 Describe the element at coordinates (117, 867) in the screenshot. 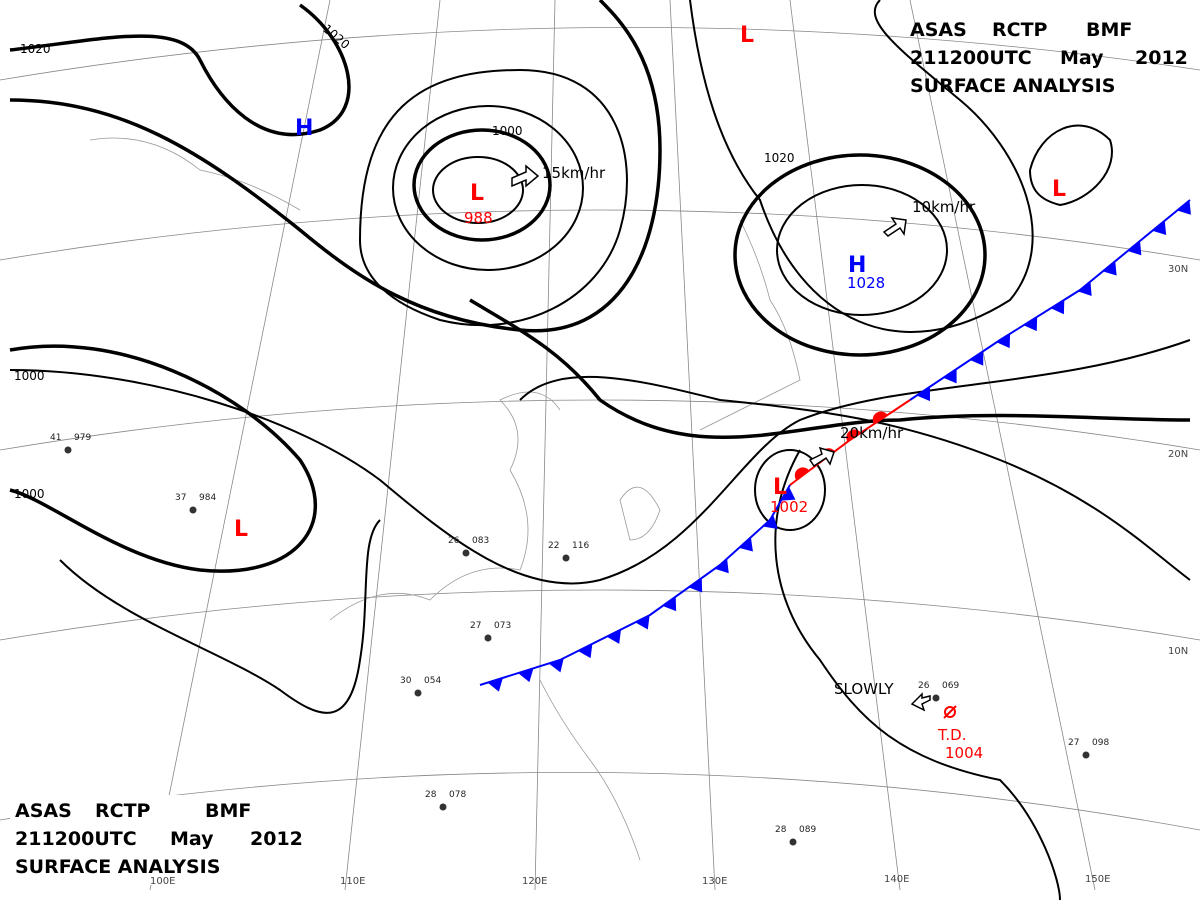

I see `product: SURFACE ANALYSIS` at that location.